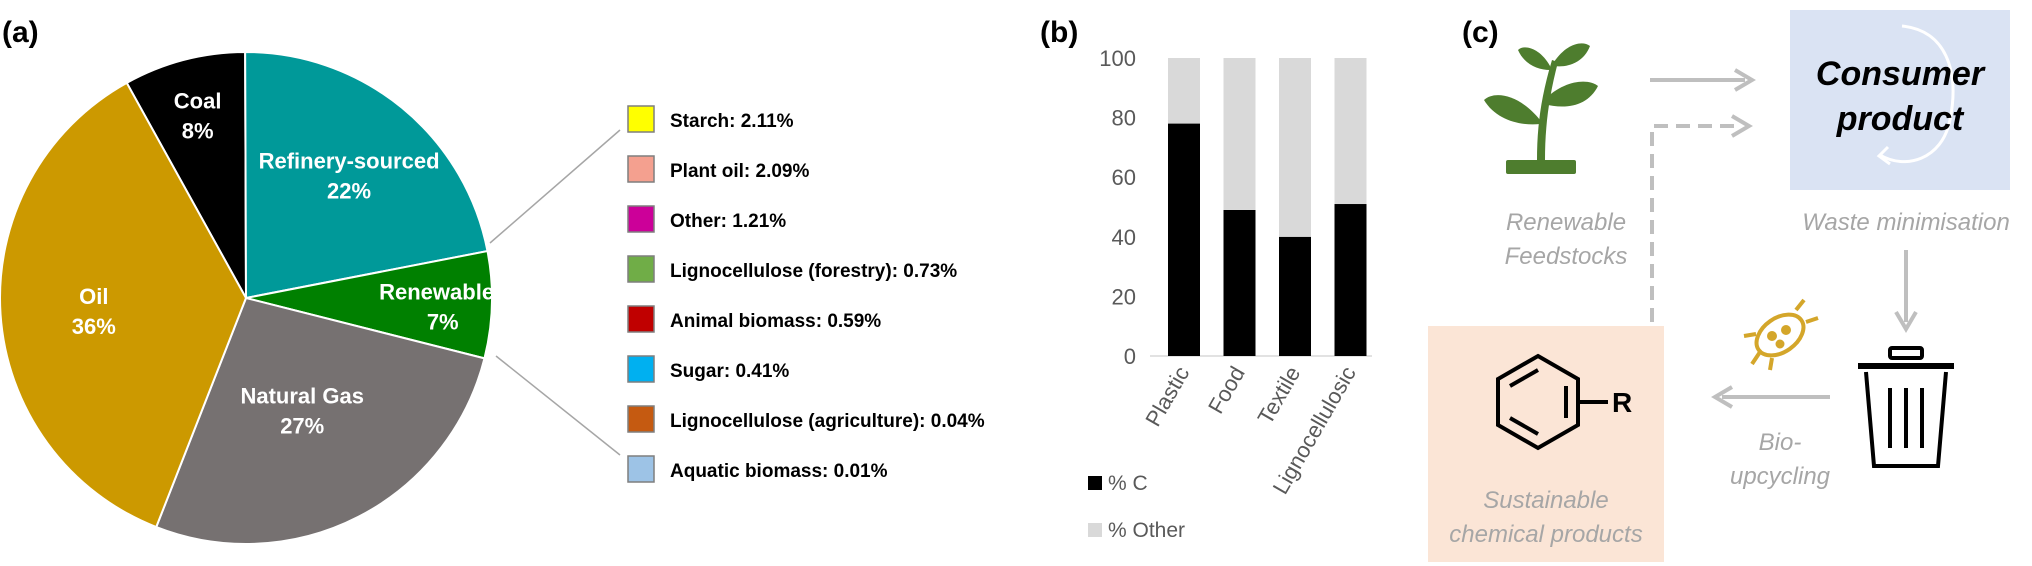  What do you see at coordinates (1095, 483) in the screenshot?
I see `bar-legend-swatch-carbon` at bounding box center [1095, 483].